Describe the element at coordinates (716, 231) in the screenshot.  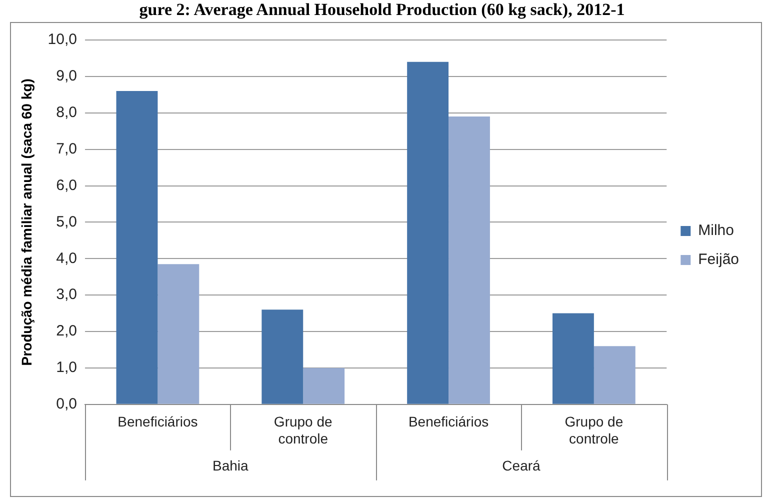
I see `legend-label: Milho` at that location.